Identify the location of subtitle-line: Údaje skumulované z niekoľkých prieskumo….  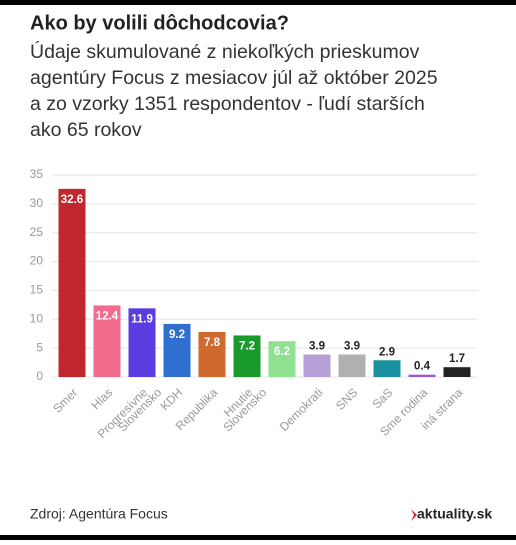
(225, 51).